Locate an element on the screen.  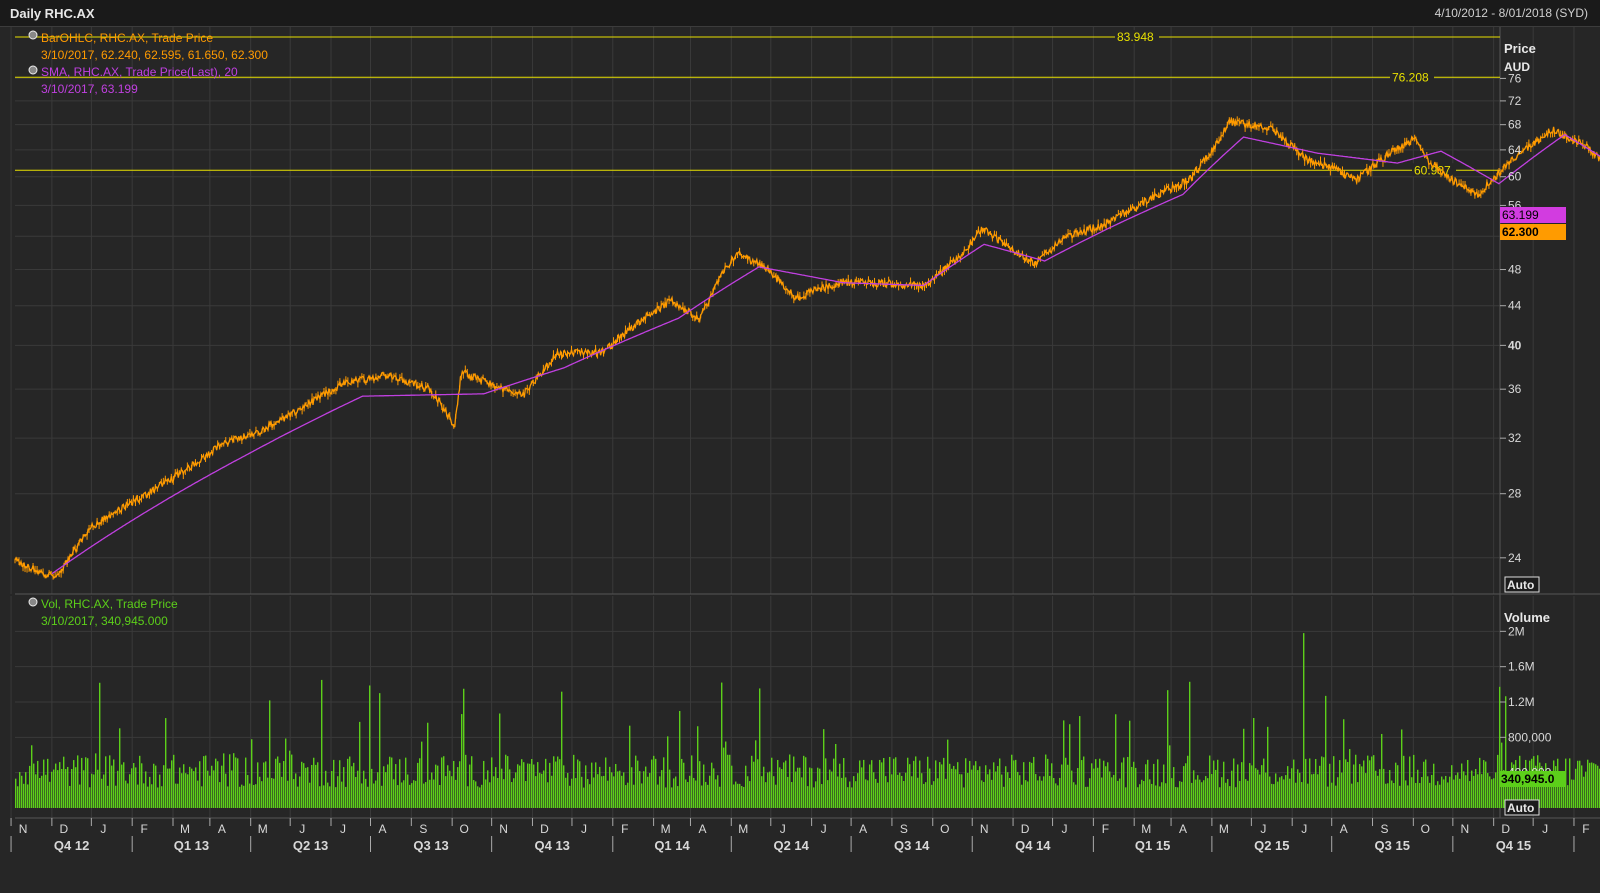
volume-auto-button: Auto is located at coordinates (1522, 807).